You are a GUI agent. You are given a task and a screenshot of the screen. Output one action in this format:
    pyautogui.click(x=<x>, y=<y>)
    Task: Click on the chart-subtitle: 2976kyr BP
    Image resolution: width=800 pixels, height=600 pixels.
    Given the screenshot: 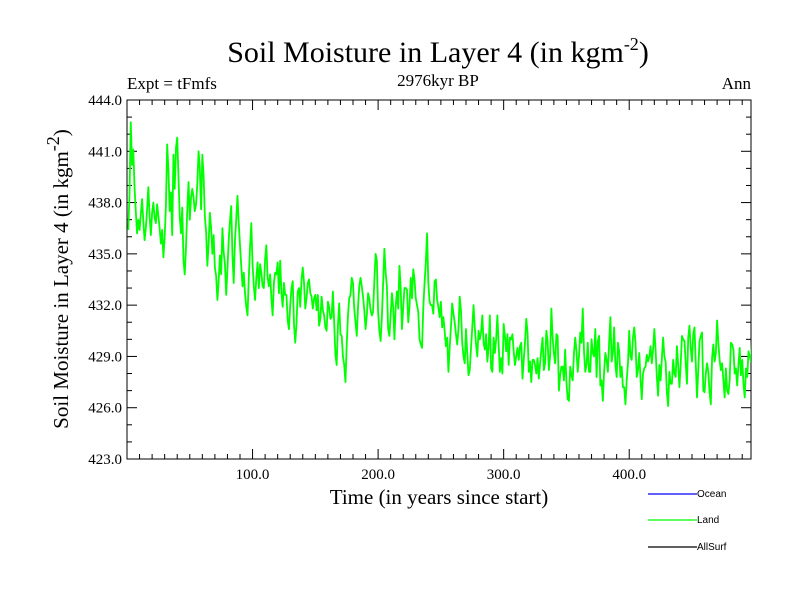 What is the action you would take?
    pyautogui.click(x=438, y=80)
    